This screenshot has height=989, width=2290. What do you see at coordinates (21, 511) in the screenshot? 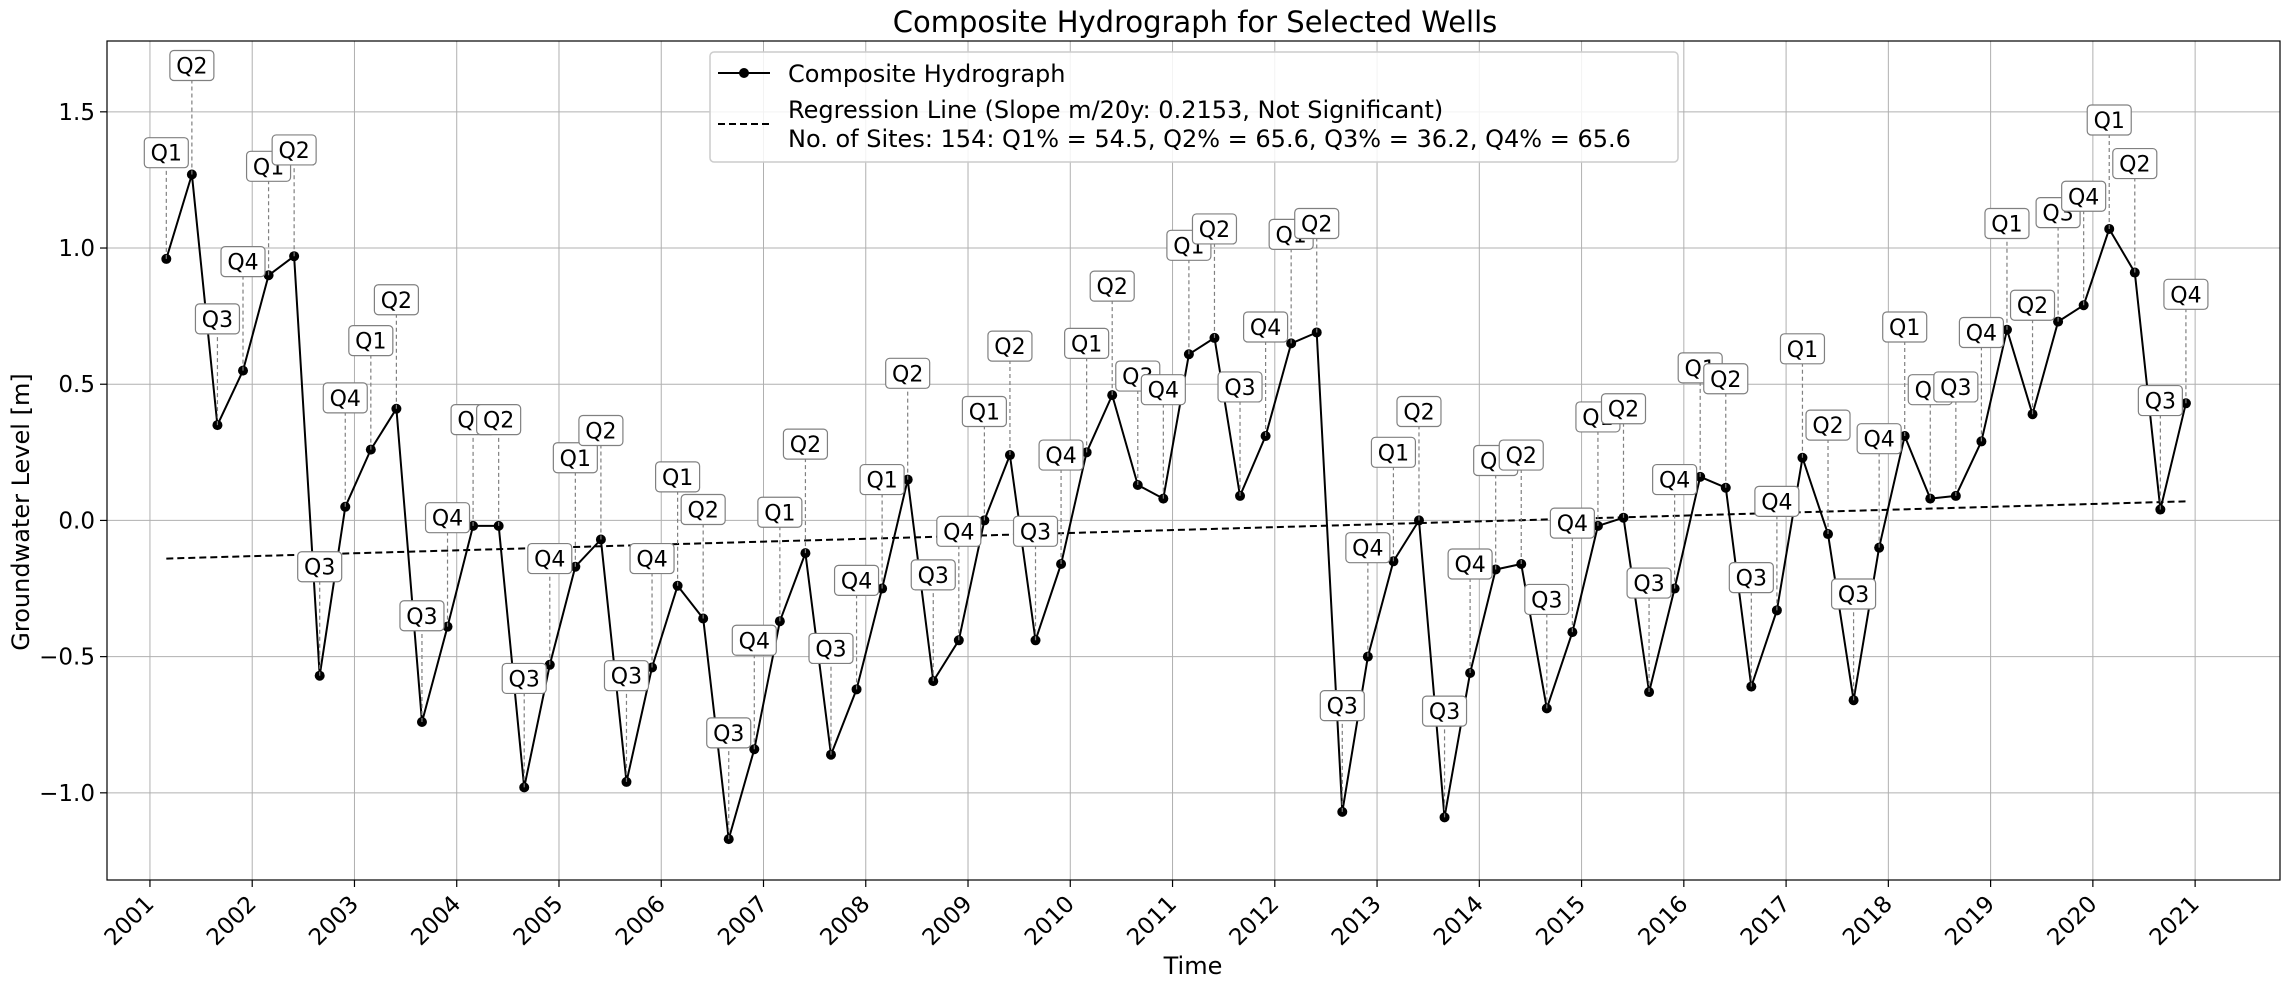
I see `y-axis-label: Groundwater Level [m]` at bounding box center [21, 511].